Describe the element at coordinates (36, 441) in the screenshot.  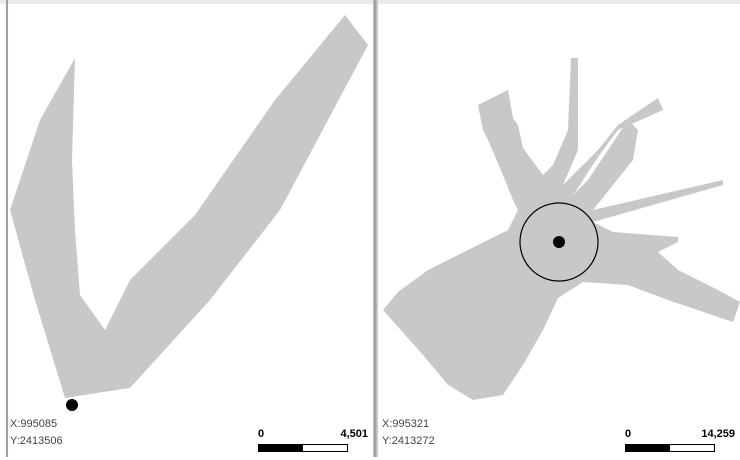
I see `y-coordinate: Y:2413506` at that location.